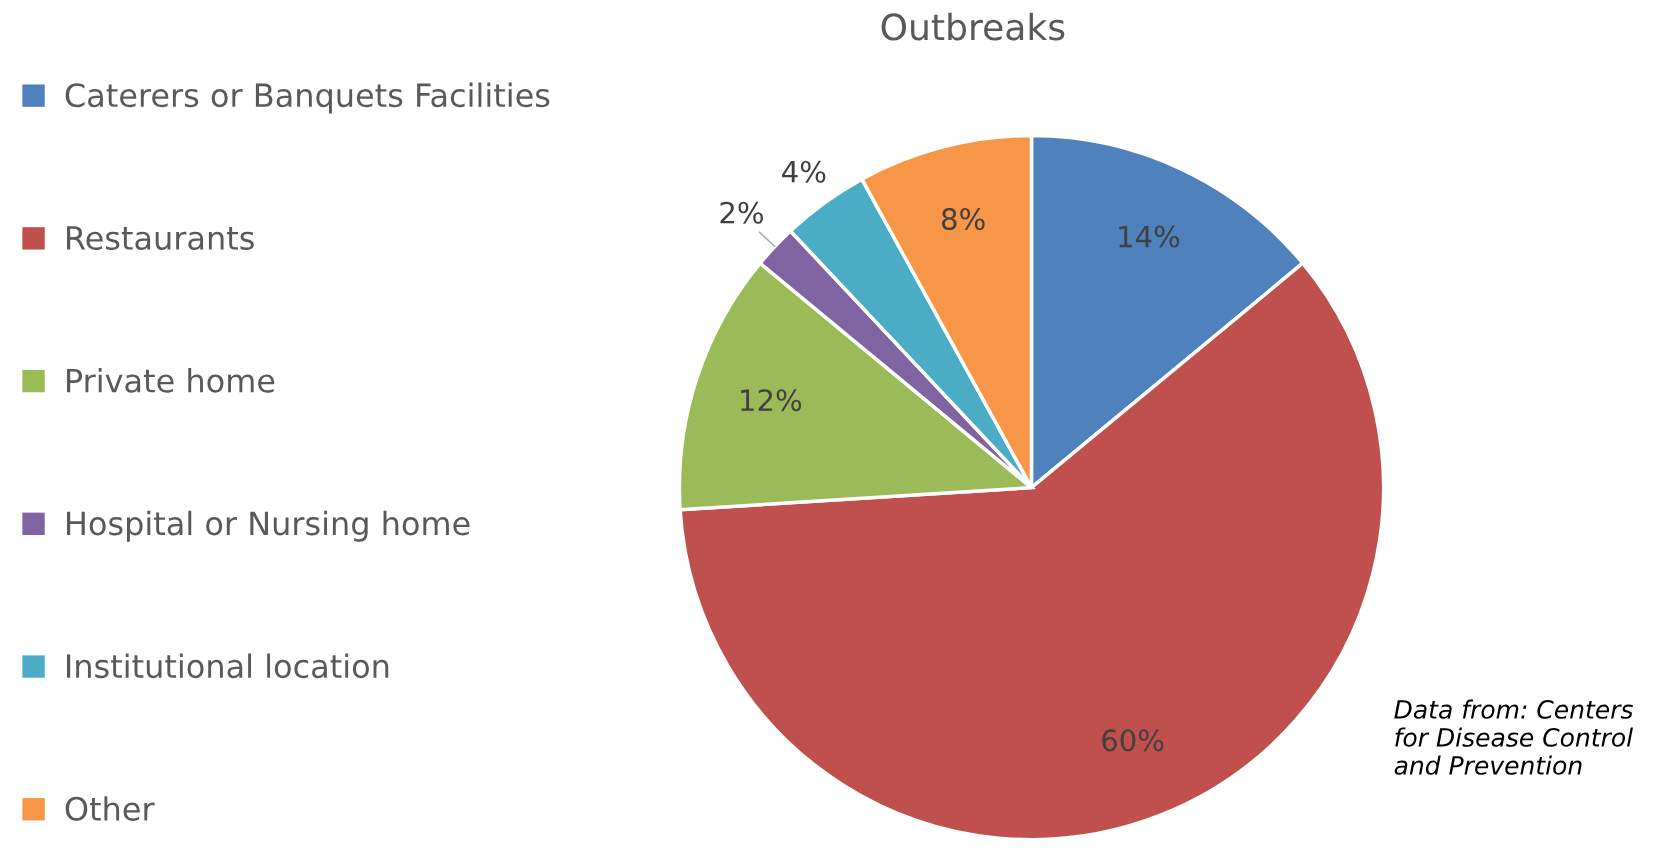  What do you see at coordinates (160, 238) in the screenshot?
I see `legend-label: Restaurants` at bounding box center [160, 238].